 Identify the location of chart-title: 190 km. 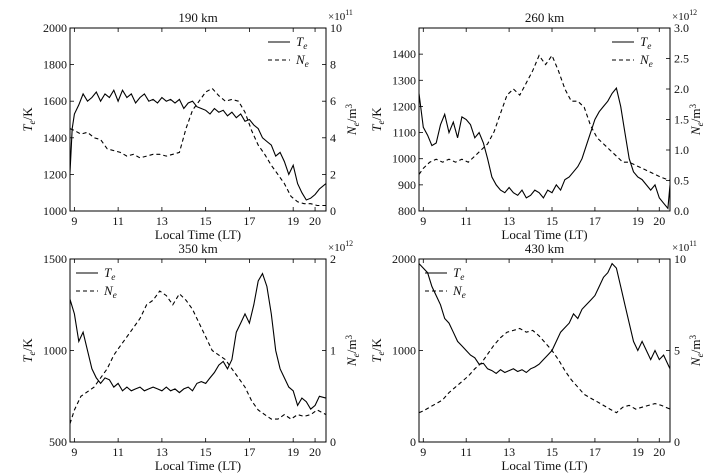
(197, 17).